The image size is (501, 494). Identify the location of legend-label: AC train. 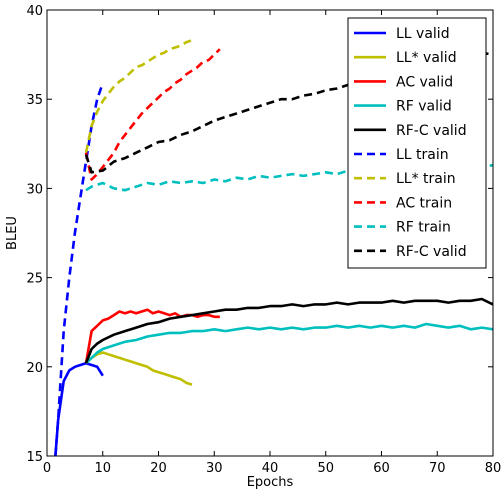
(424, 203).